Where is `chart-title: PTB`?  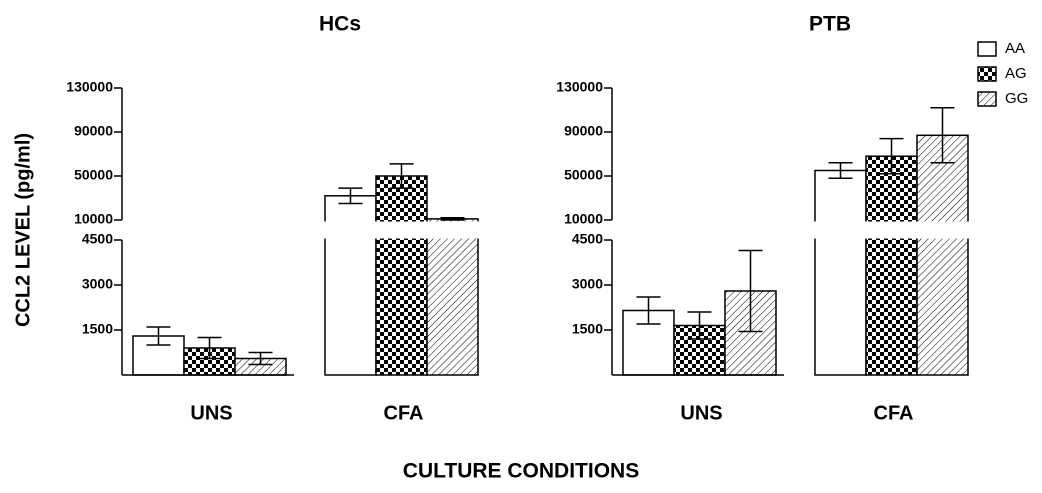
chart-title: PTB is located at coordinates (830, 24).